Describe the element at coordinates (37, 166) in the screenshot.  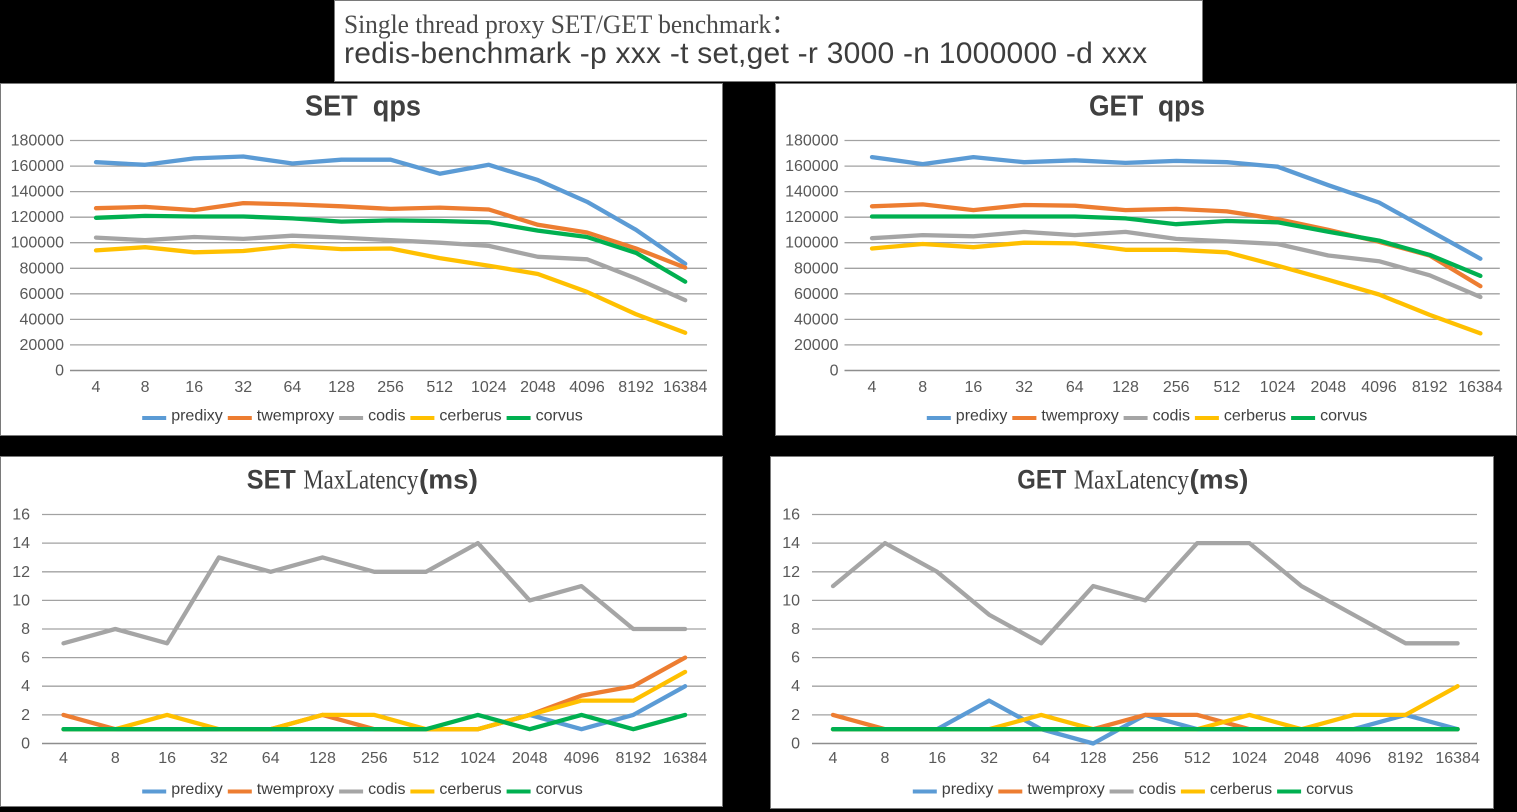
I see `svg-text: 160000` at that location.